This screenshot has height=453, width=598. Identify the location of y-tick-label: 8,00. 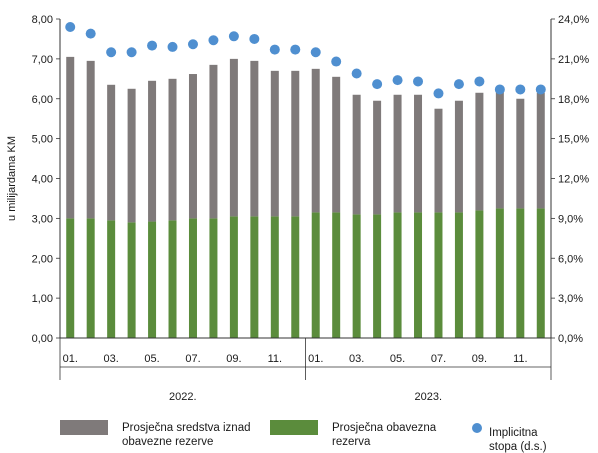
(42, 20).